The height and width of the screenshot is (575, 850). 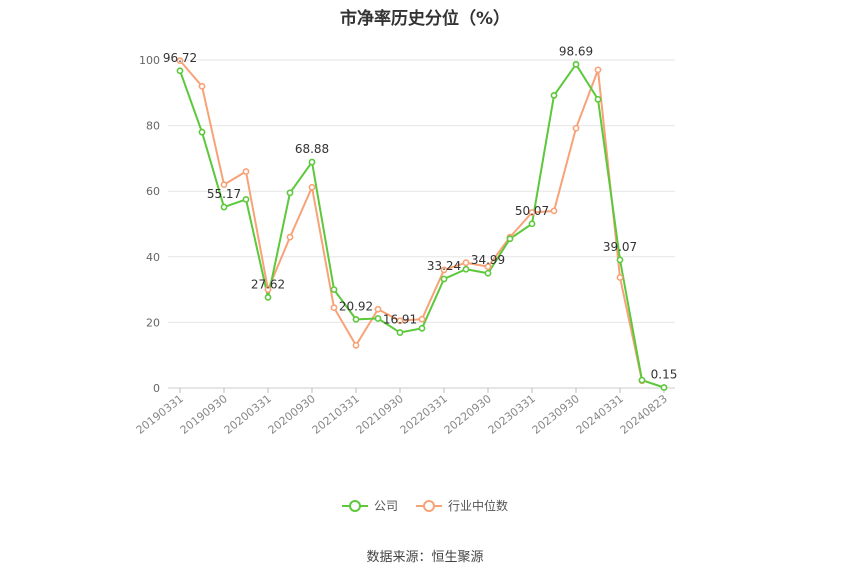 I want to click on x-tick-label: 20220930, so click(x=468, y=414).